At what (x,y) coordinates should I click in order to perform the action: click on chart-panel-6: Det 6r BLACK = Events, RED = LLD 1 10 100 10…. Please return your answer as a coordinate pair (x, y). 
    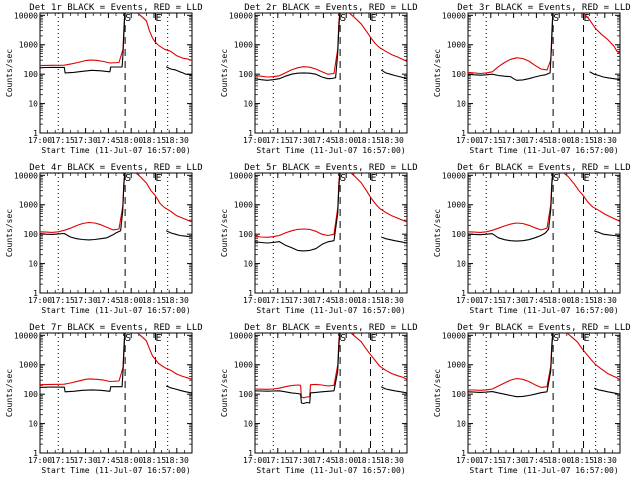
    Looking at the image, I should click on (532, 239).